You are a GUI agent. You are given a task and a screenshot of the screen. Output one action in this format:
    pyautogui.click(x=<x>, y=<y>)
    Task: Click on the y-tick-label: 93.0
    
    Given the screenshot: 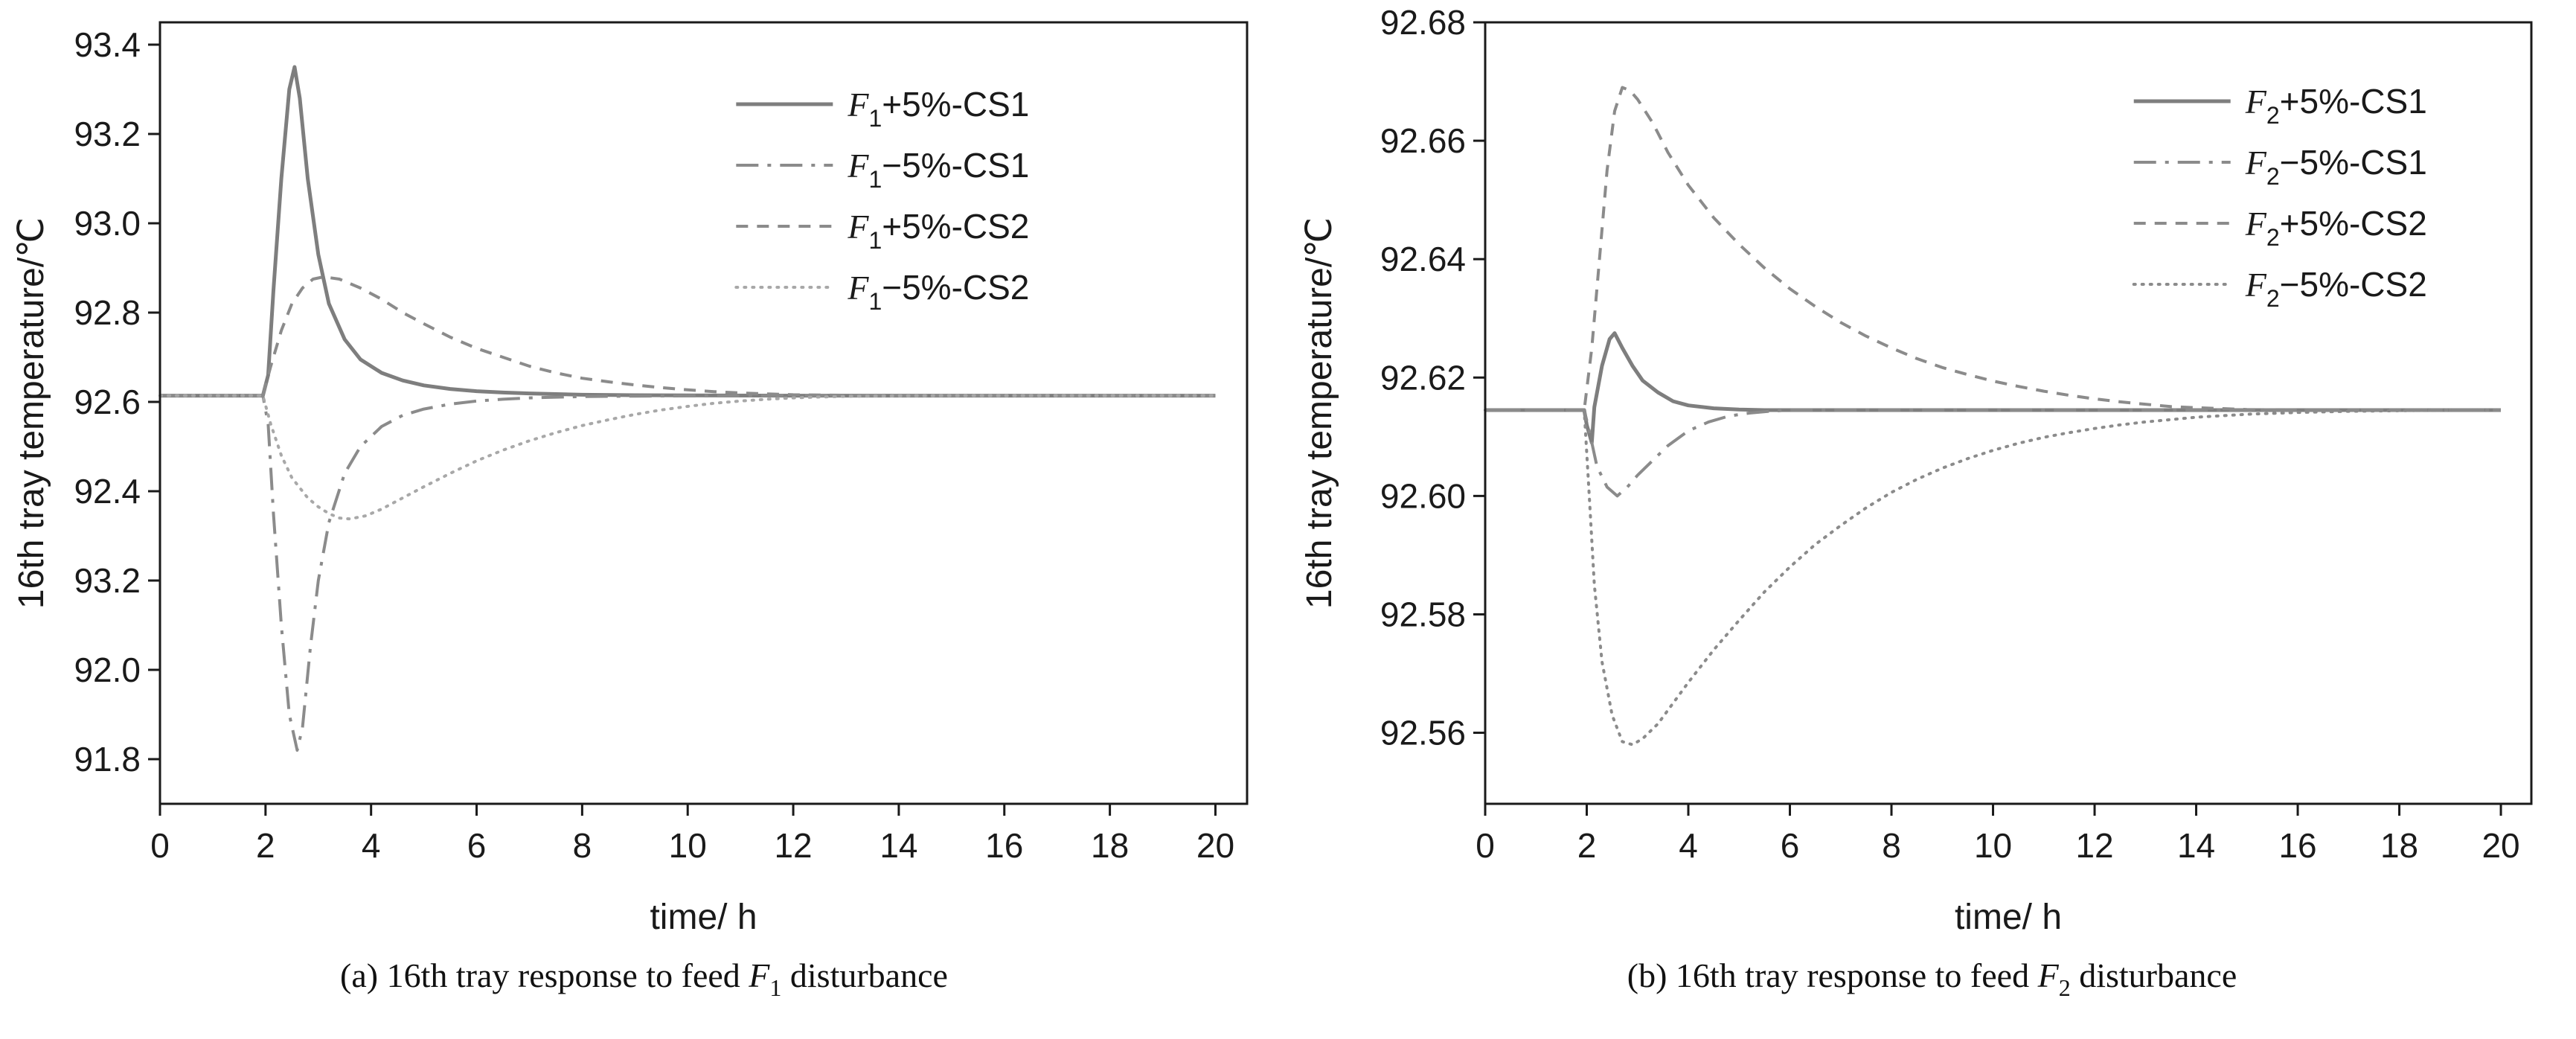 What is the action you would take?
    pyautogui.click(x=108, y=223)
    